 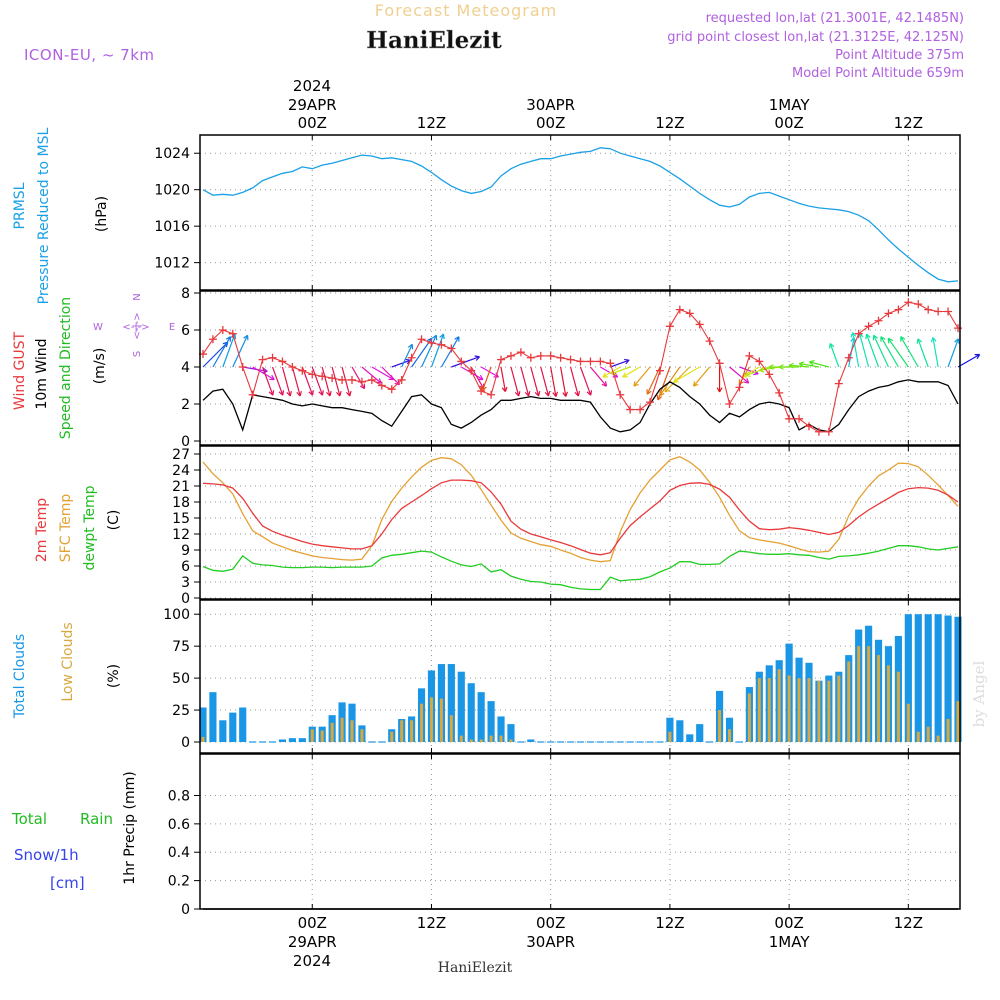 What do you see at coordinates (179, 853) in the screenshot?
I see `y-tick-label: 0.4` at bounding box center [179, 853].